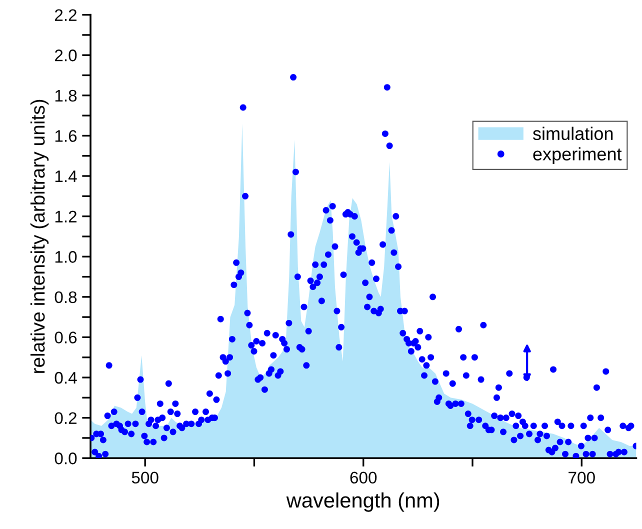  I want to click on y-tick-label: 2.0, so click(66, 56).